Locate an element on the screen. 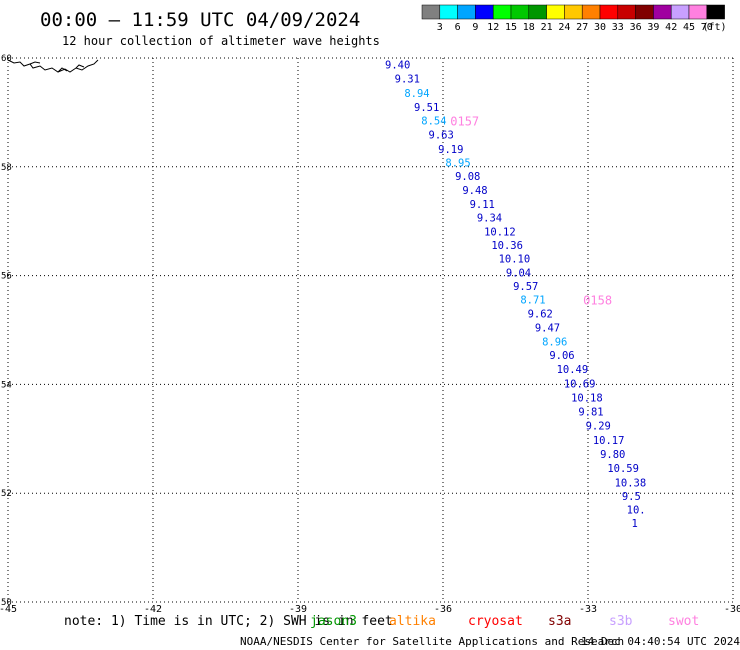 This screenshot has width=740, height=650. colorbar-unit: (ft) is located at coordinates (715, 27).